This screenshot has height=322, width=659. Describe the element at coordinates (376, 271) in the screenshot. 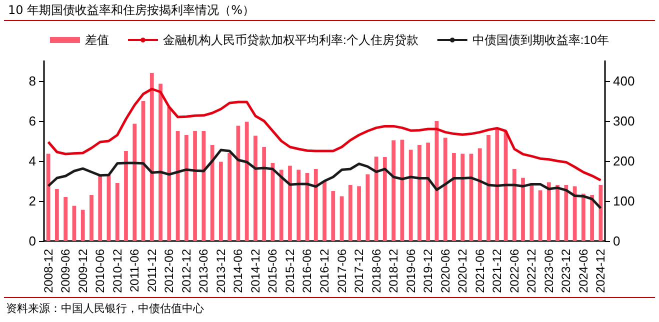

I see `x-tick-label: 2018-06` at that location.